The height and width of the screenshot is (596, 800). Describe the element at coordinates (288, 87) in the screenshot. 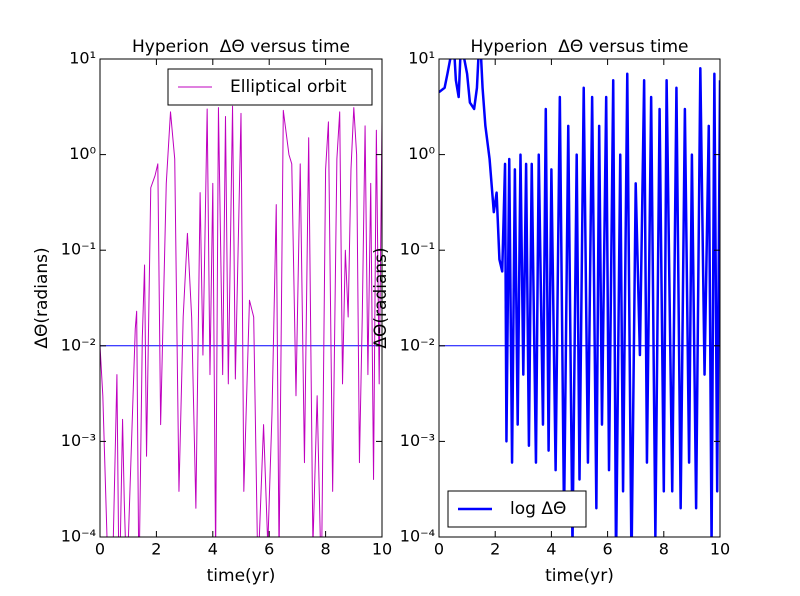

I see `legend-label: Elliptical orbit` at that location.